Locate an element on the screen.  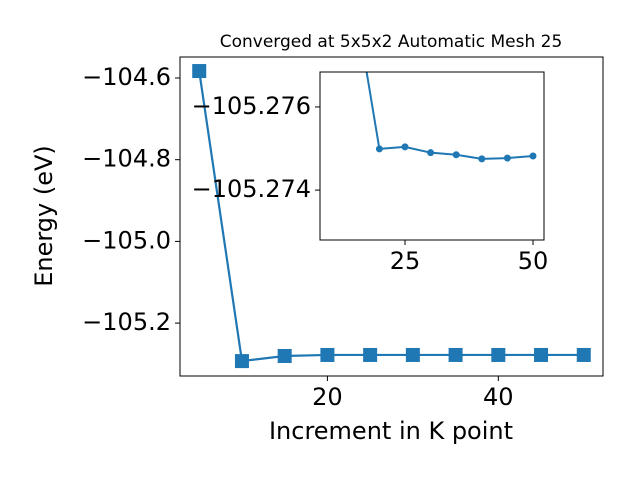
y-tick-label: −105.2 is located at coordinates (126, 322).